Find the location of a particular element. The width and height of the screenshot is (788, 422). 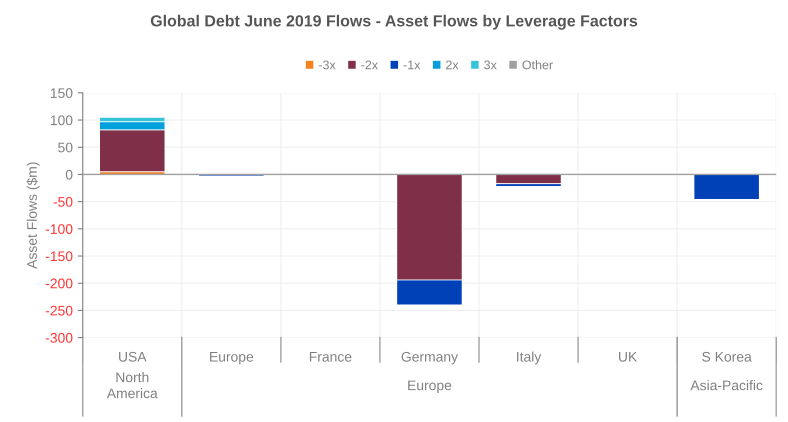

x-tick-label: France is located at coordinates (331, 357).